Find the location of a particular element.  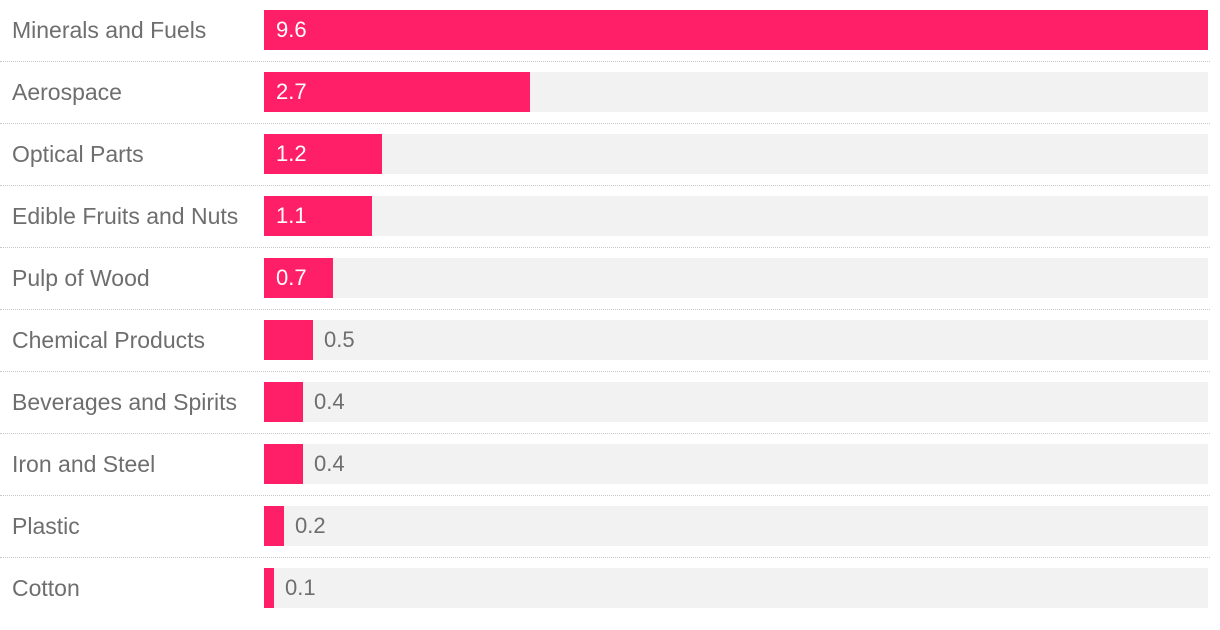

category-label: Optical Parts is located at coordinates (78, 154).